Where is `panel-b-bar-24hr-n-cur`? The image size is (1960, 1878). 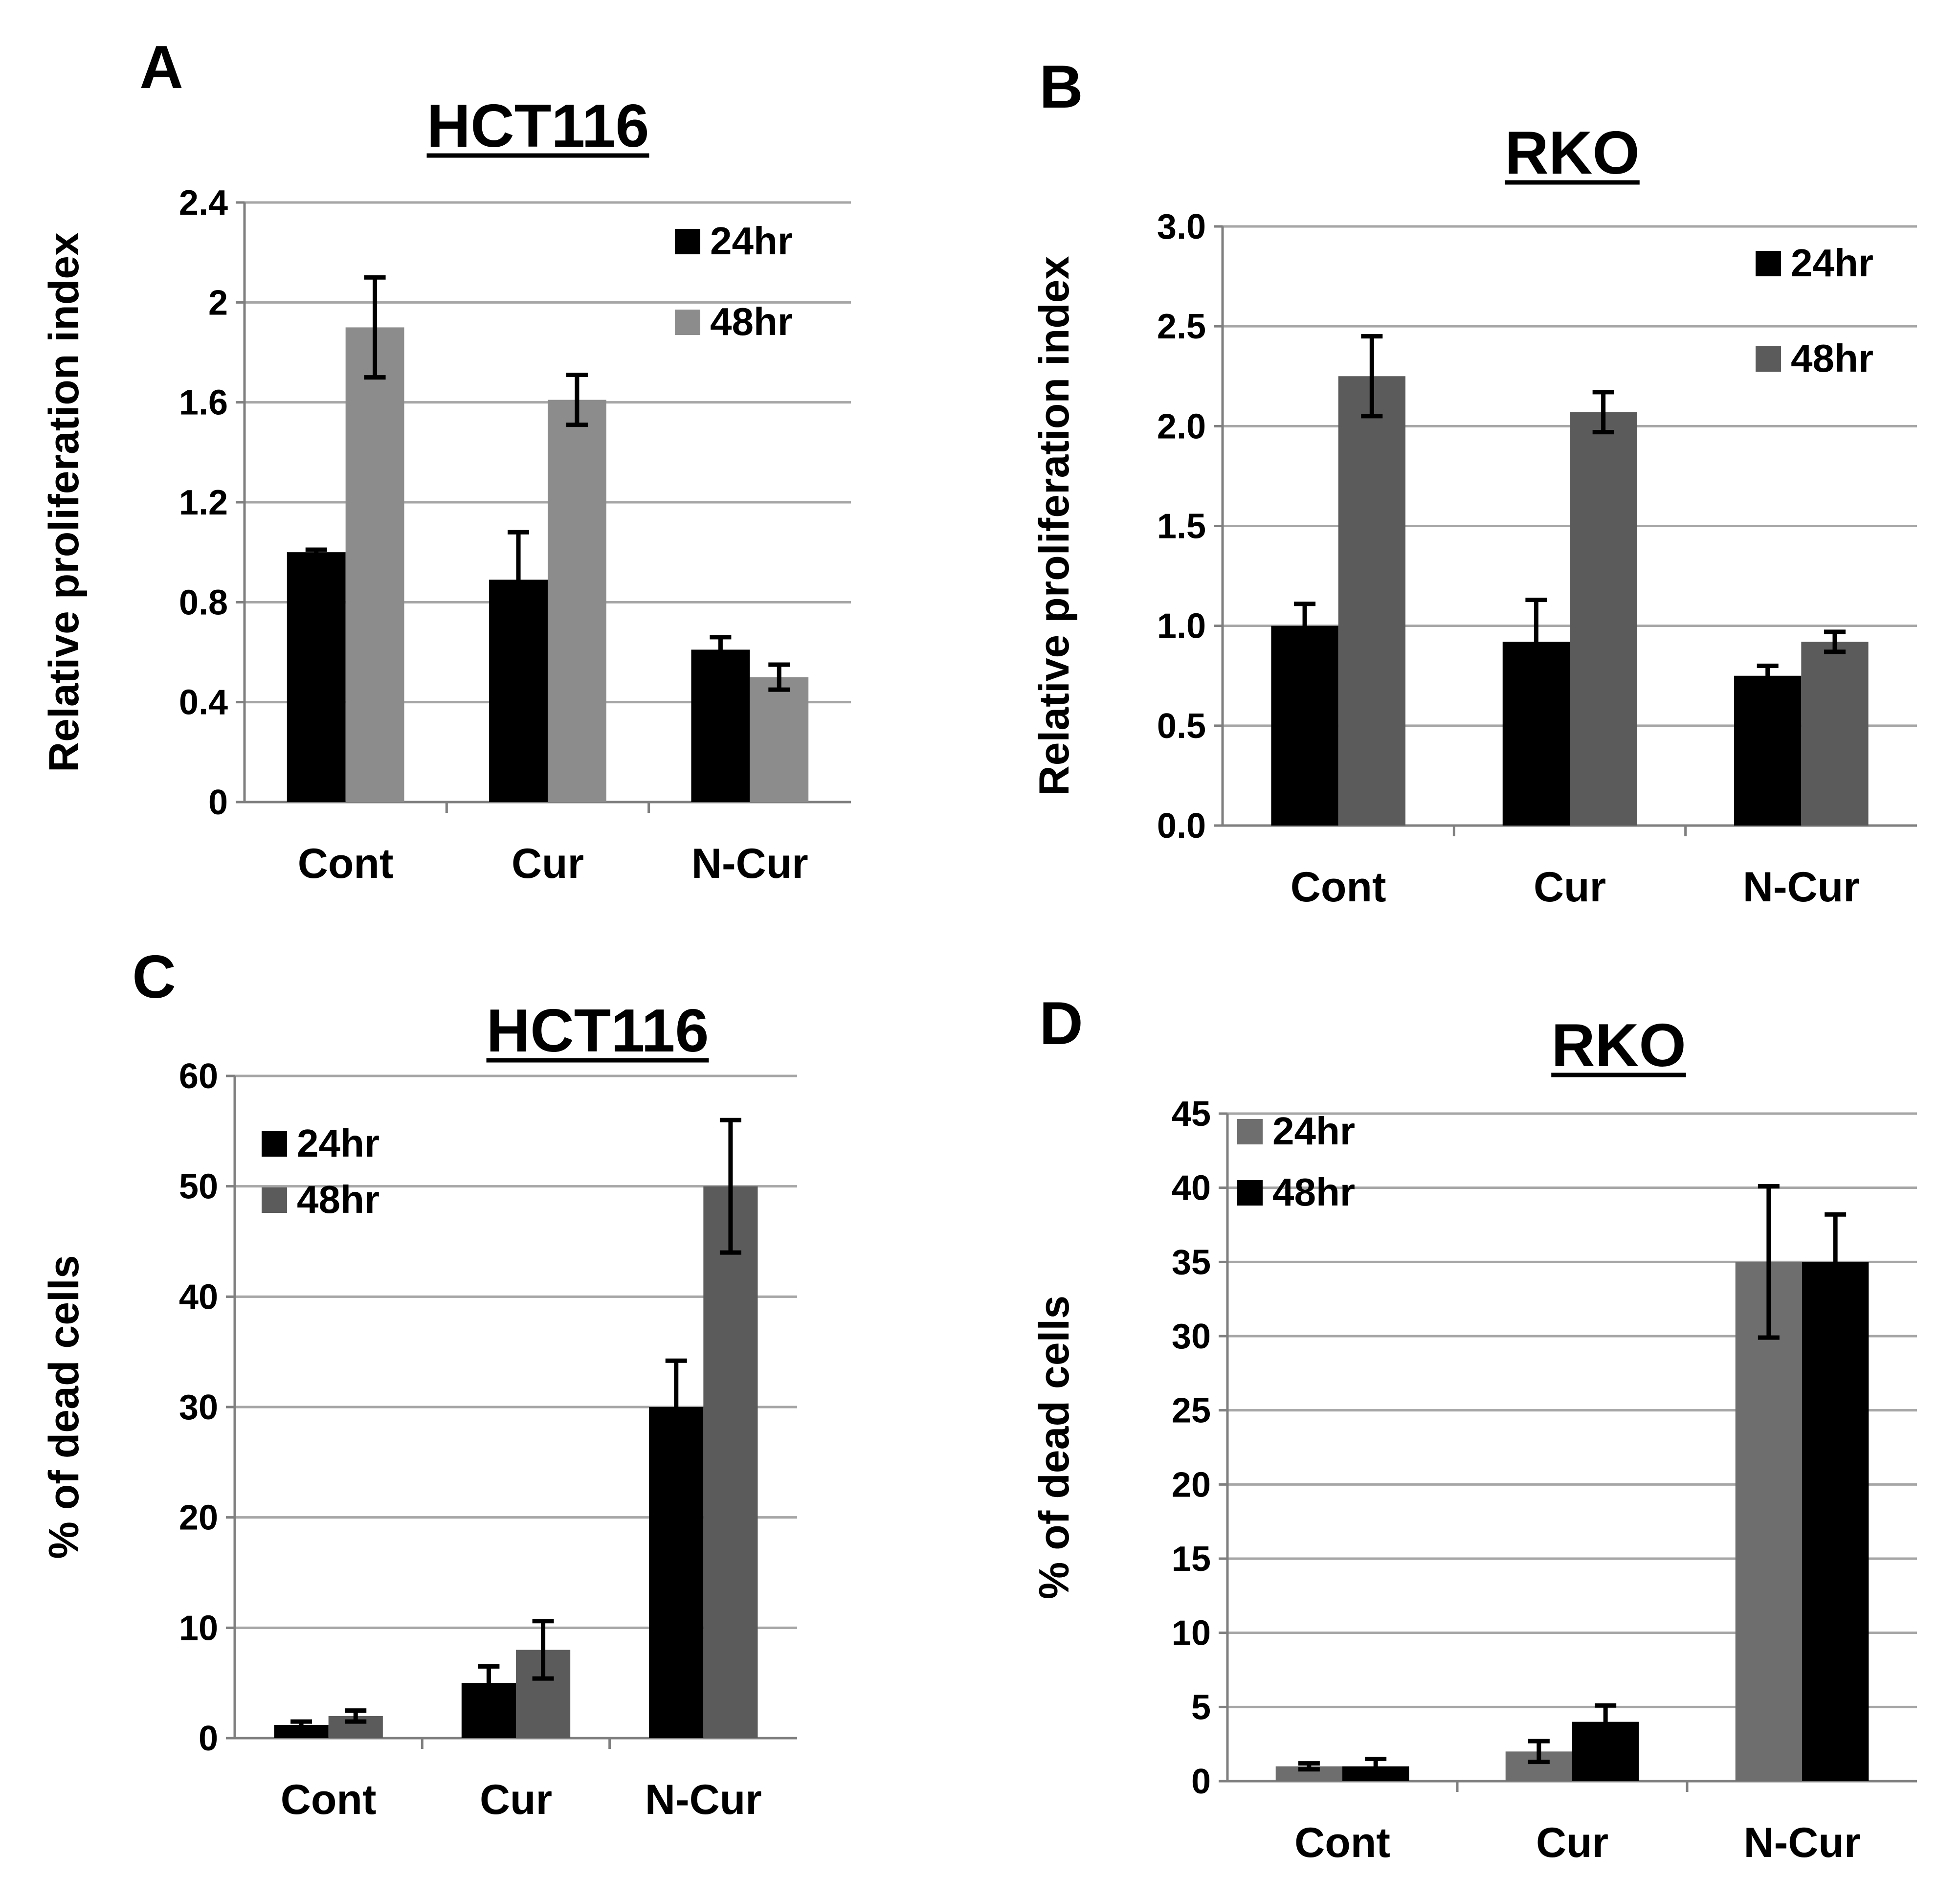 panel-b-bar-24hr-n-cur is located at coordinates (1768, 750).